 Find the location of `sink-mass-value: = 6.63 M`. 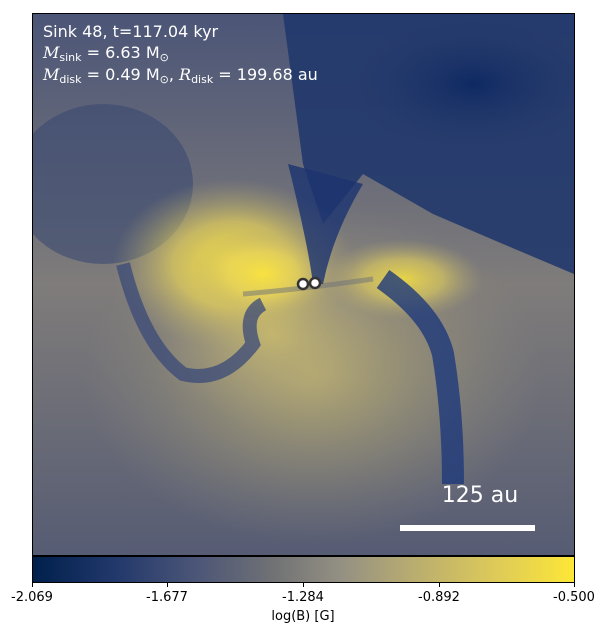

sink-mass-value: = 6.63 M is located at coordinates (120, 52).